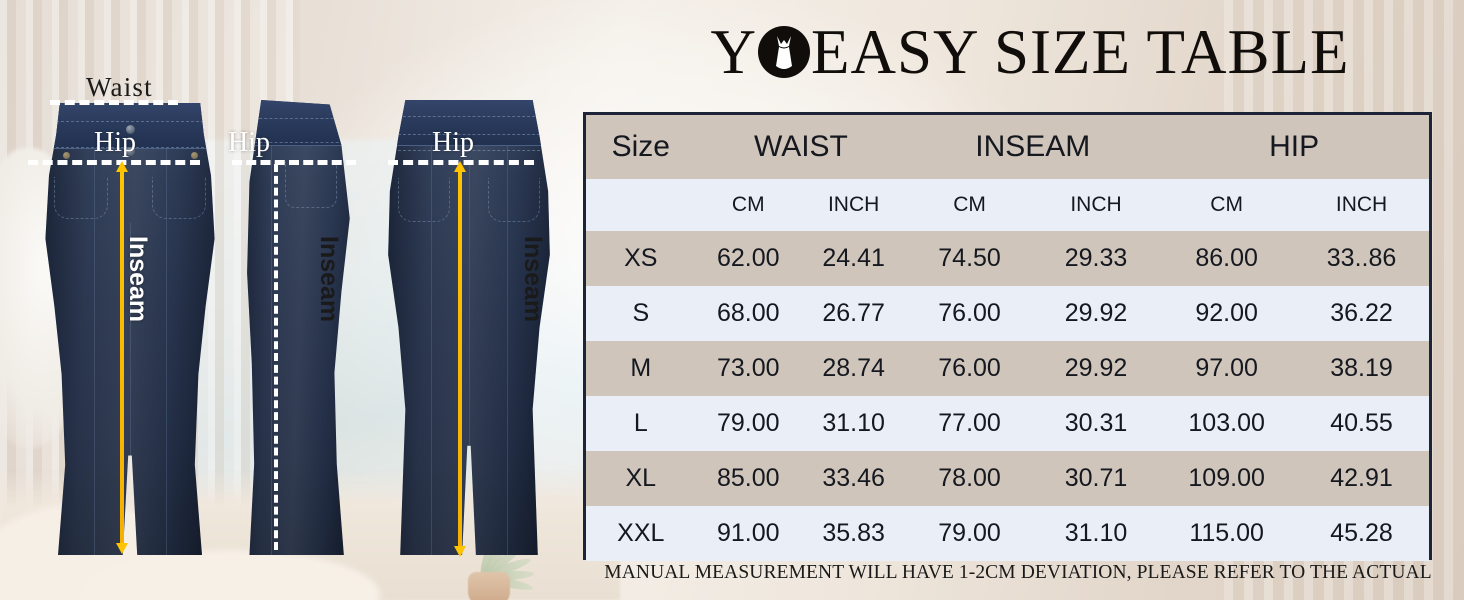 The height and width of the screenshot is (600, 1464). What do you see at coordinates (114, 102) in the screenshot?
I see `waist-measure-line-front` at bounding box center [114, 102].